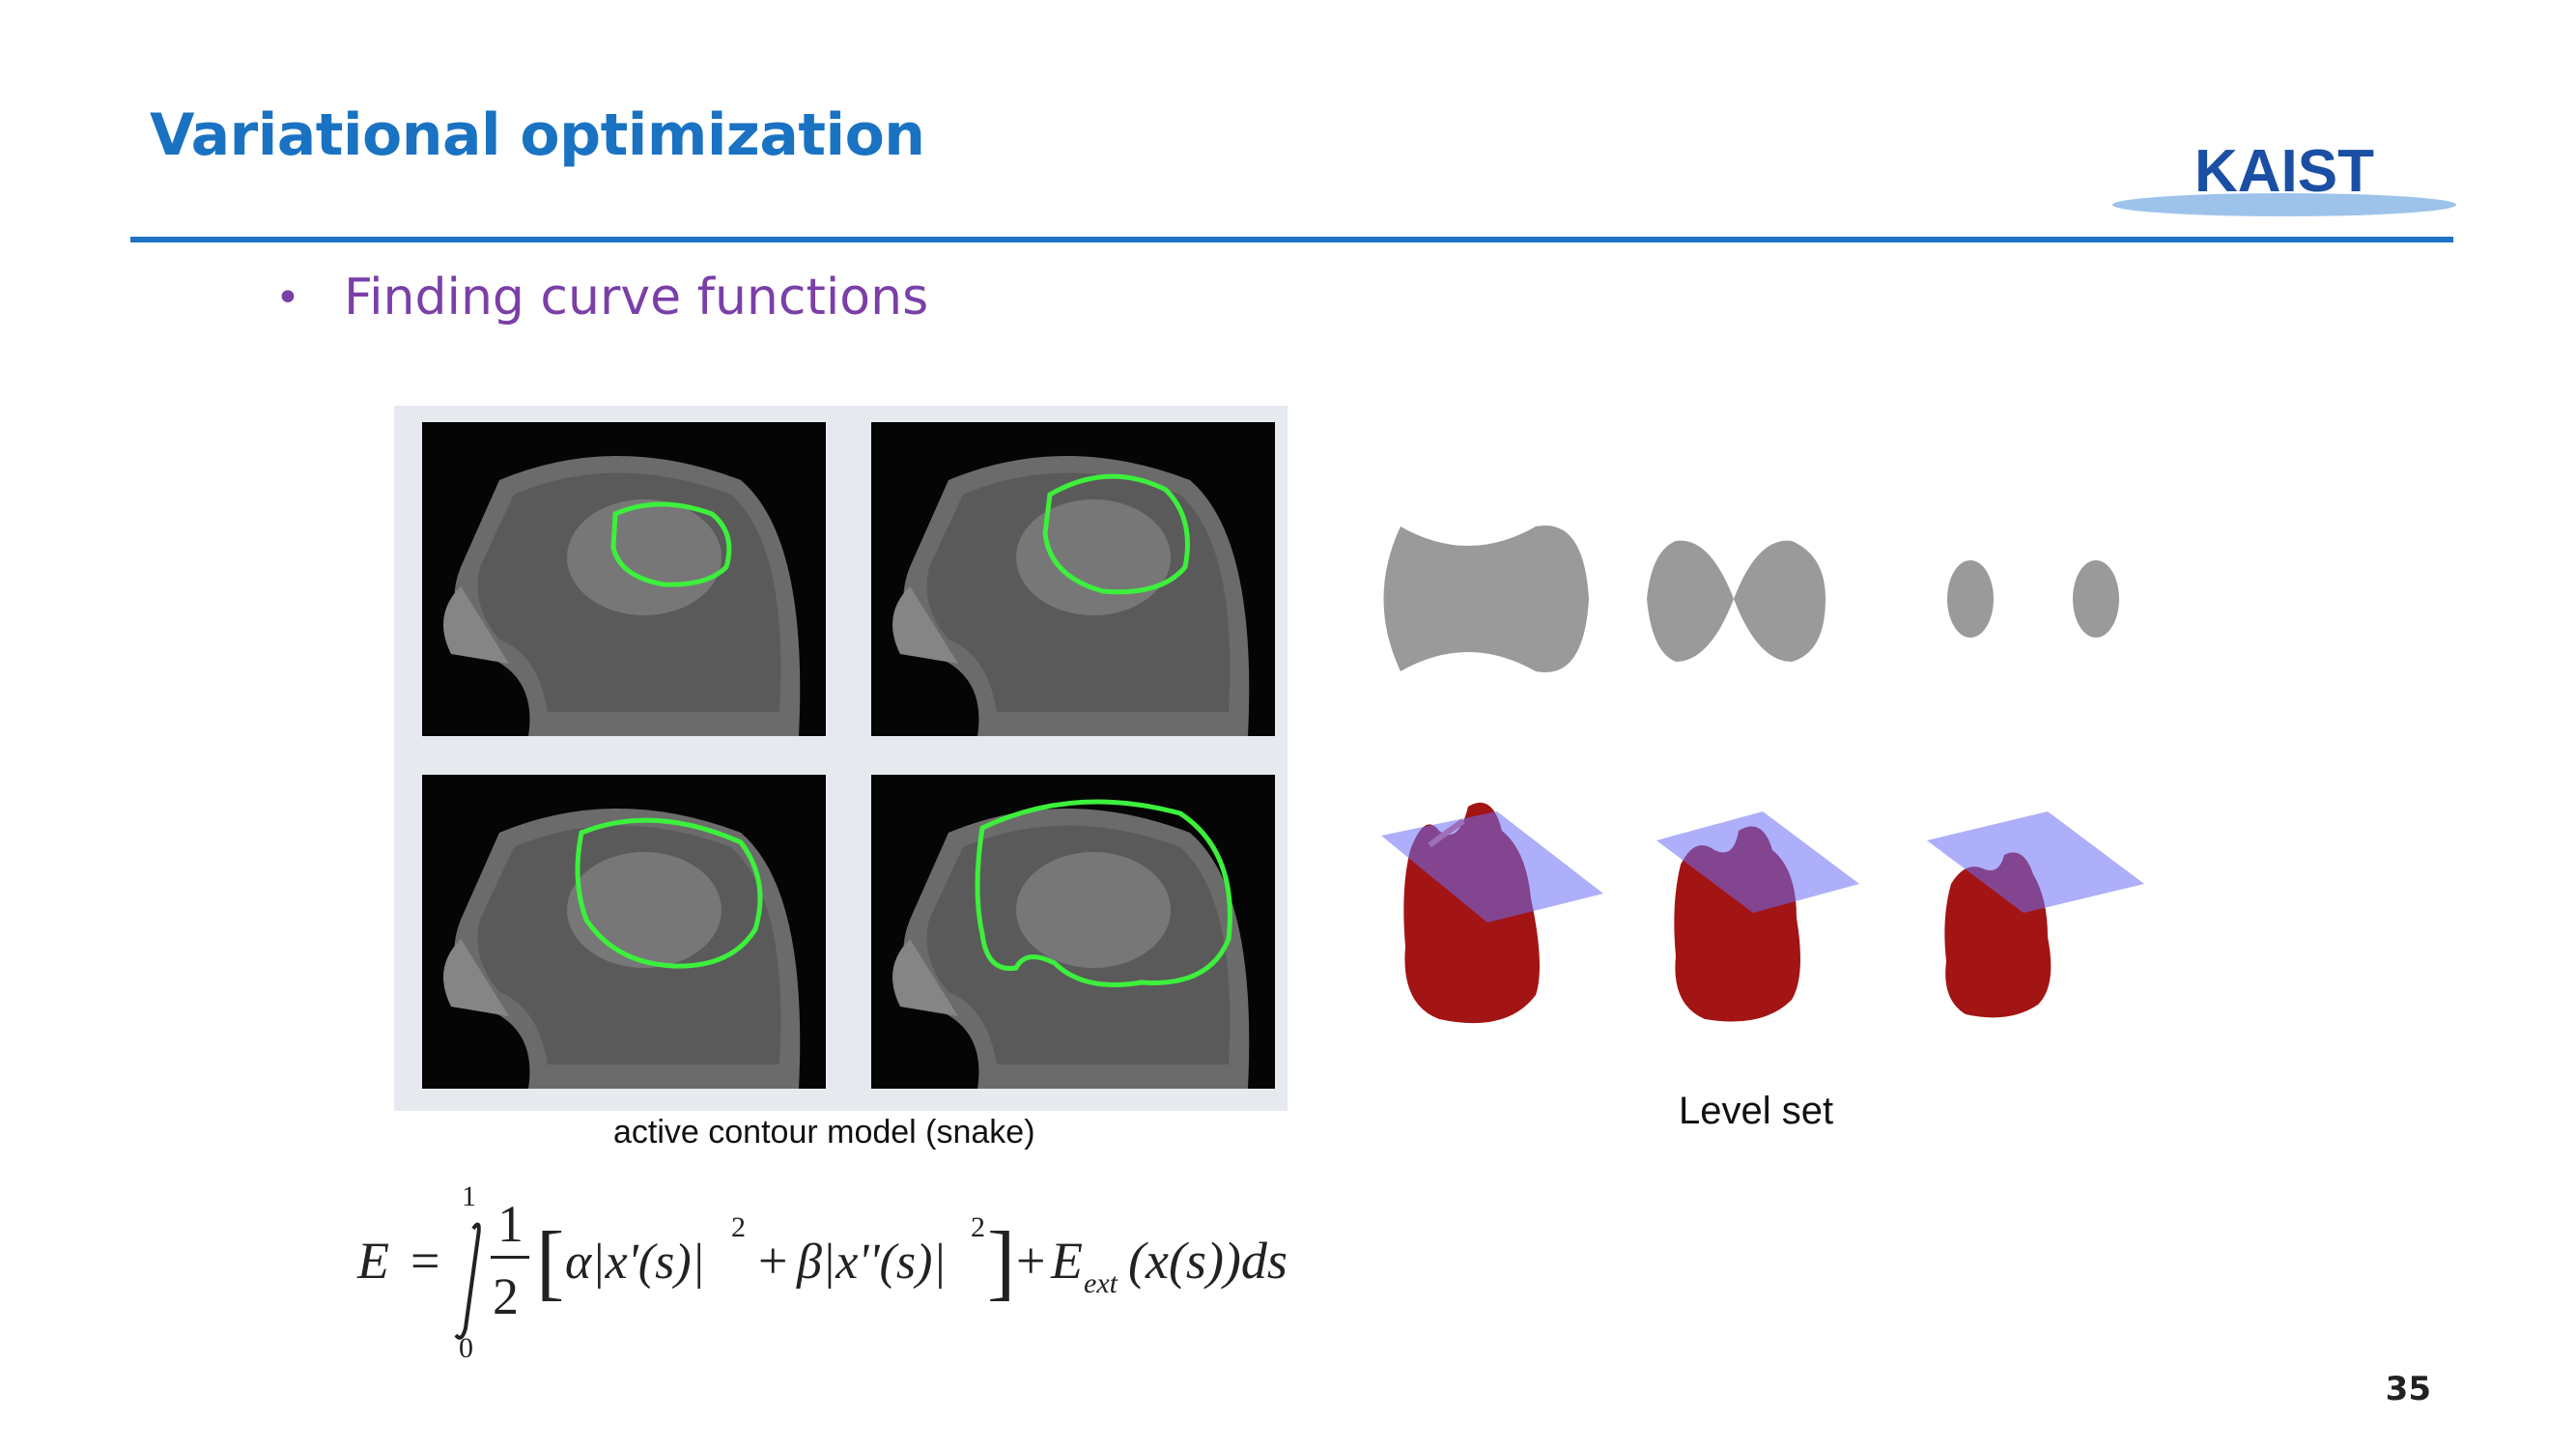 Image resolution: width=2576 pixels, height=1449 pixels. What do you see at coordinates (1066, 1261) in the screenshot?
I see `formula-ext: E` at bounding box center [1066, 1261].